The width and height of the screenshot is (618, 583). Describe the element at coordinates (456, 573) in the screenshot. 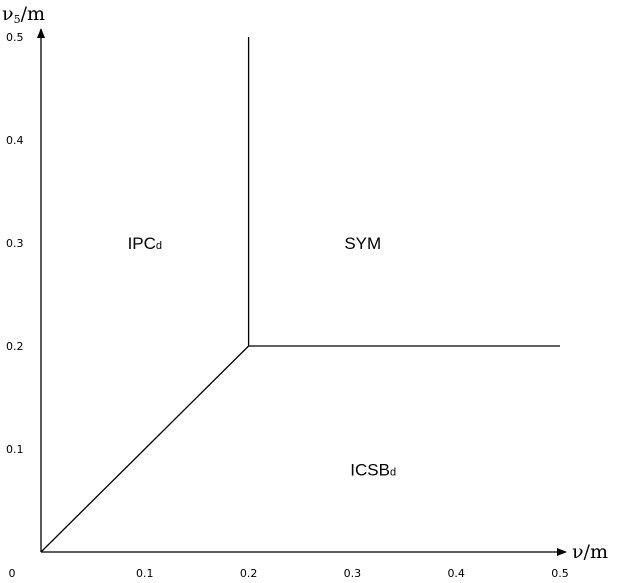

I see `x-tick-label: 0.4` at that location.